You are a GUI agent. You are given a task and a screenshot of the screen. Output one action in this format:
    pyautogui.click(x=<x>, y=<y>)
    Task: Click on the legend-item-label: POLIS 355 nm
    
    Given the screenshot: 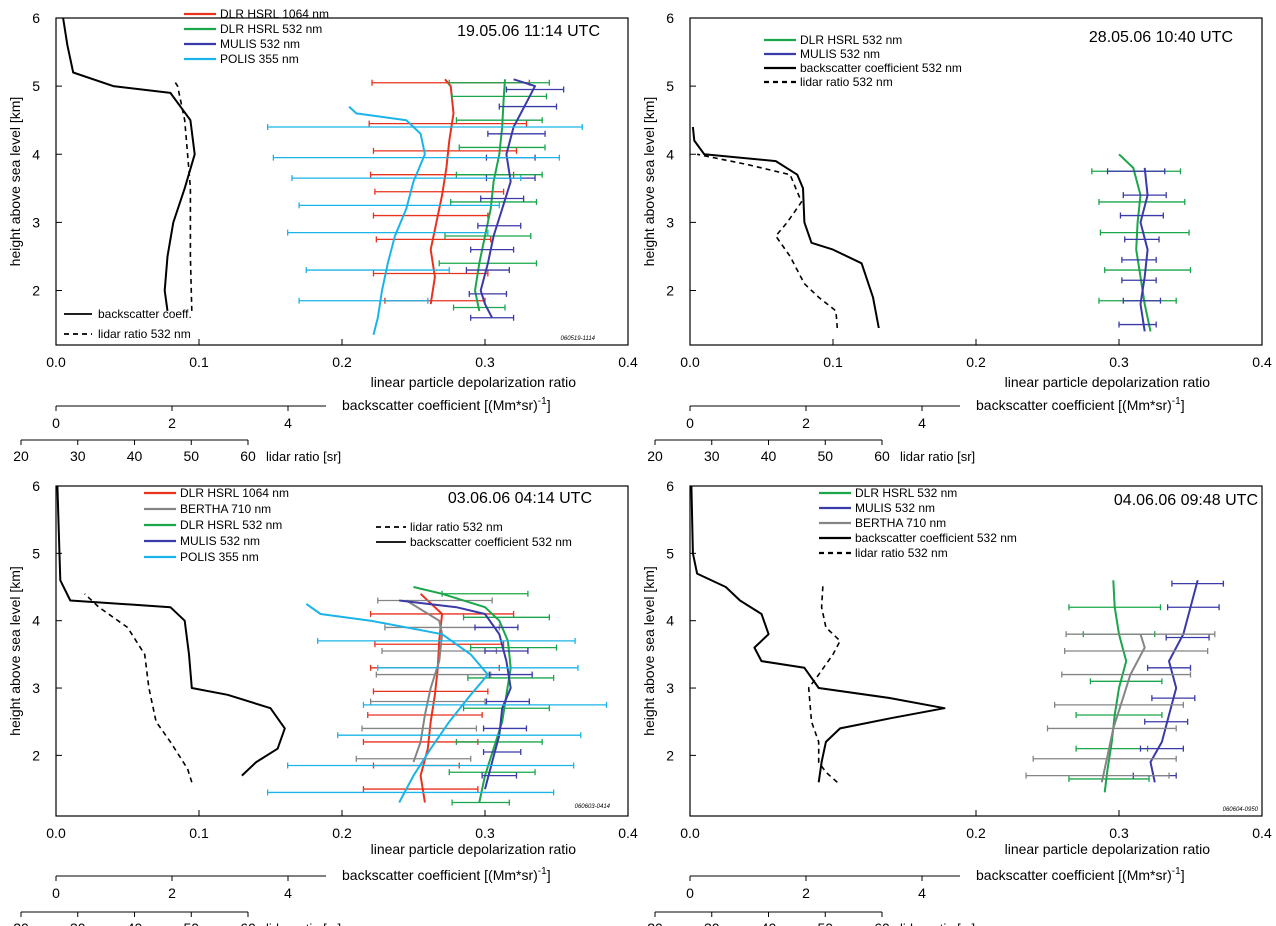 What is the action you would take?
    pyautogui.click(x=219, y=557)
    